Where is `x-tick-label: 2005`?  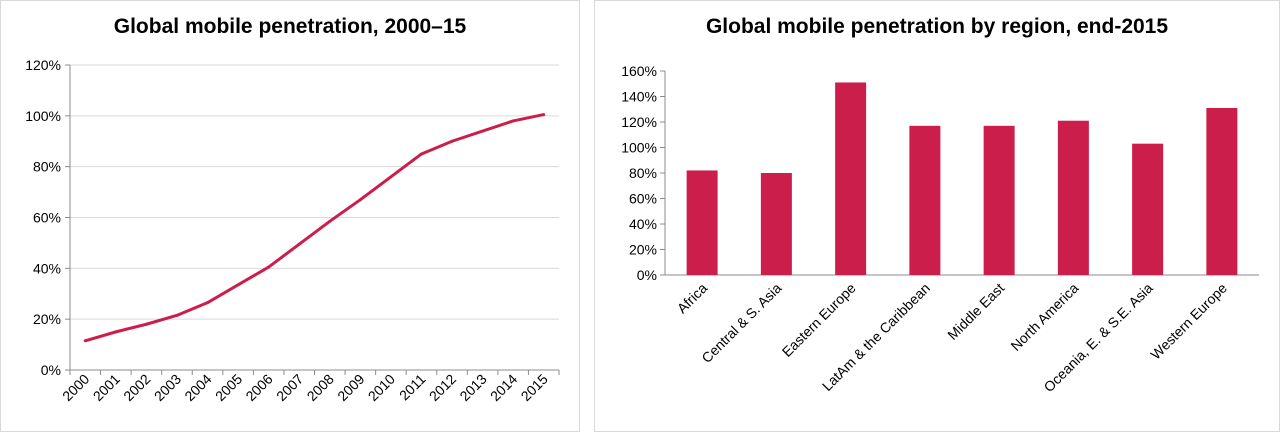
x-tick-label: 2005 is located at coordinates (228, 387).